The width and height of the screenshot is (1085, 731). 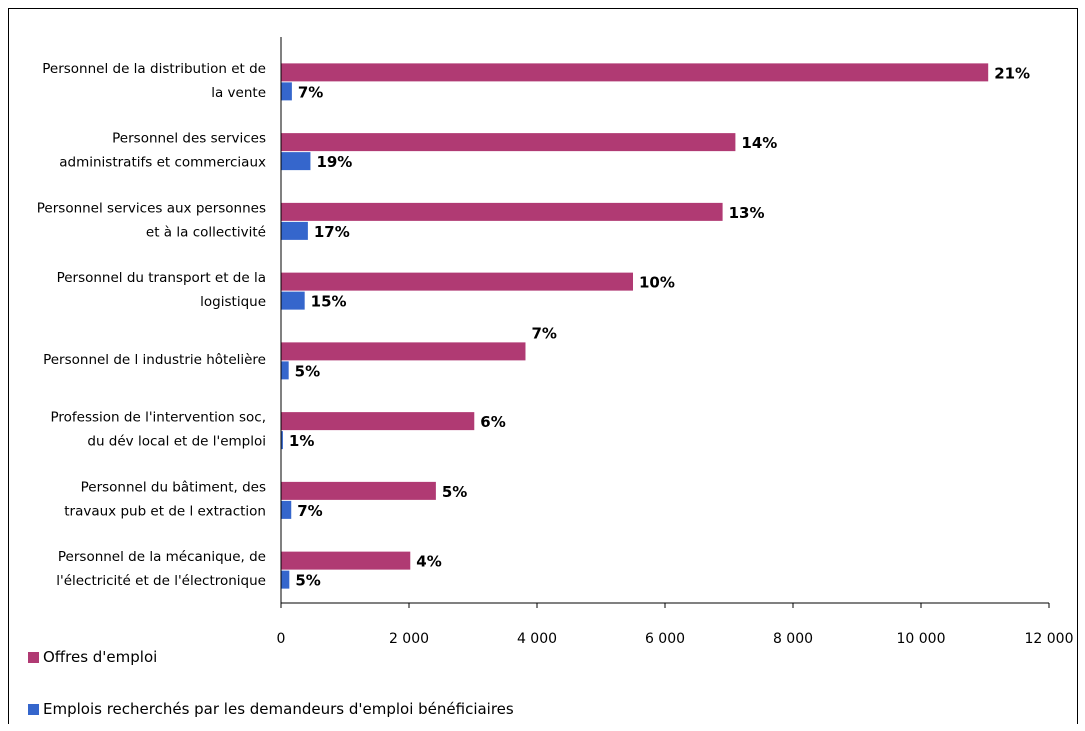 I want to click on legend-item-offres: Offres d'emploi, so click(x=92, y=657).